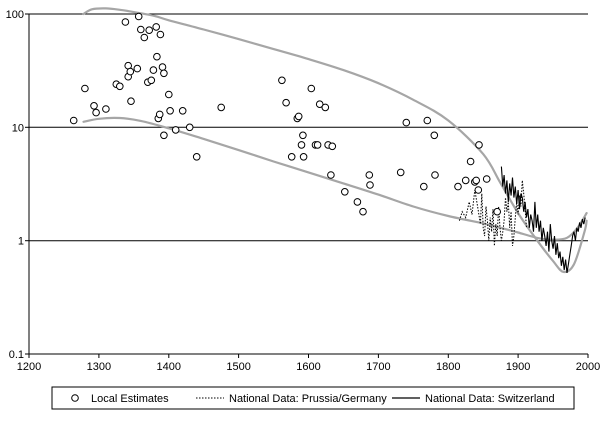 Image resolution: width=600 pixels, height=429 pixels. What do you see at coordinates (15, 15) in the screenshot?
I see `y-tick-label: 100` at bounding box center [15, 15].